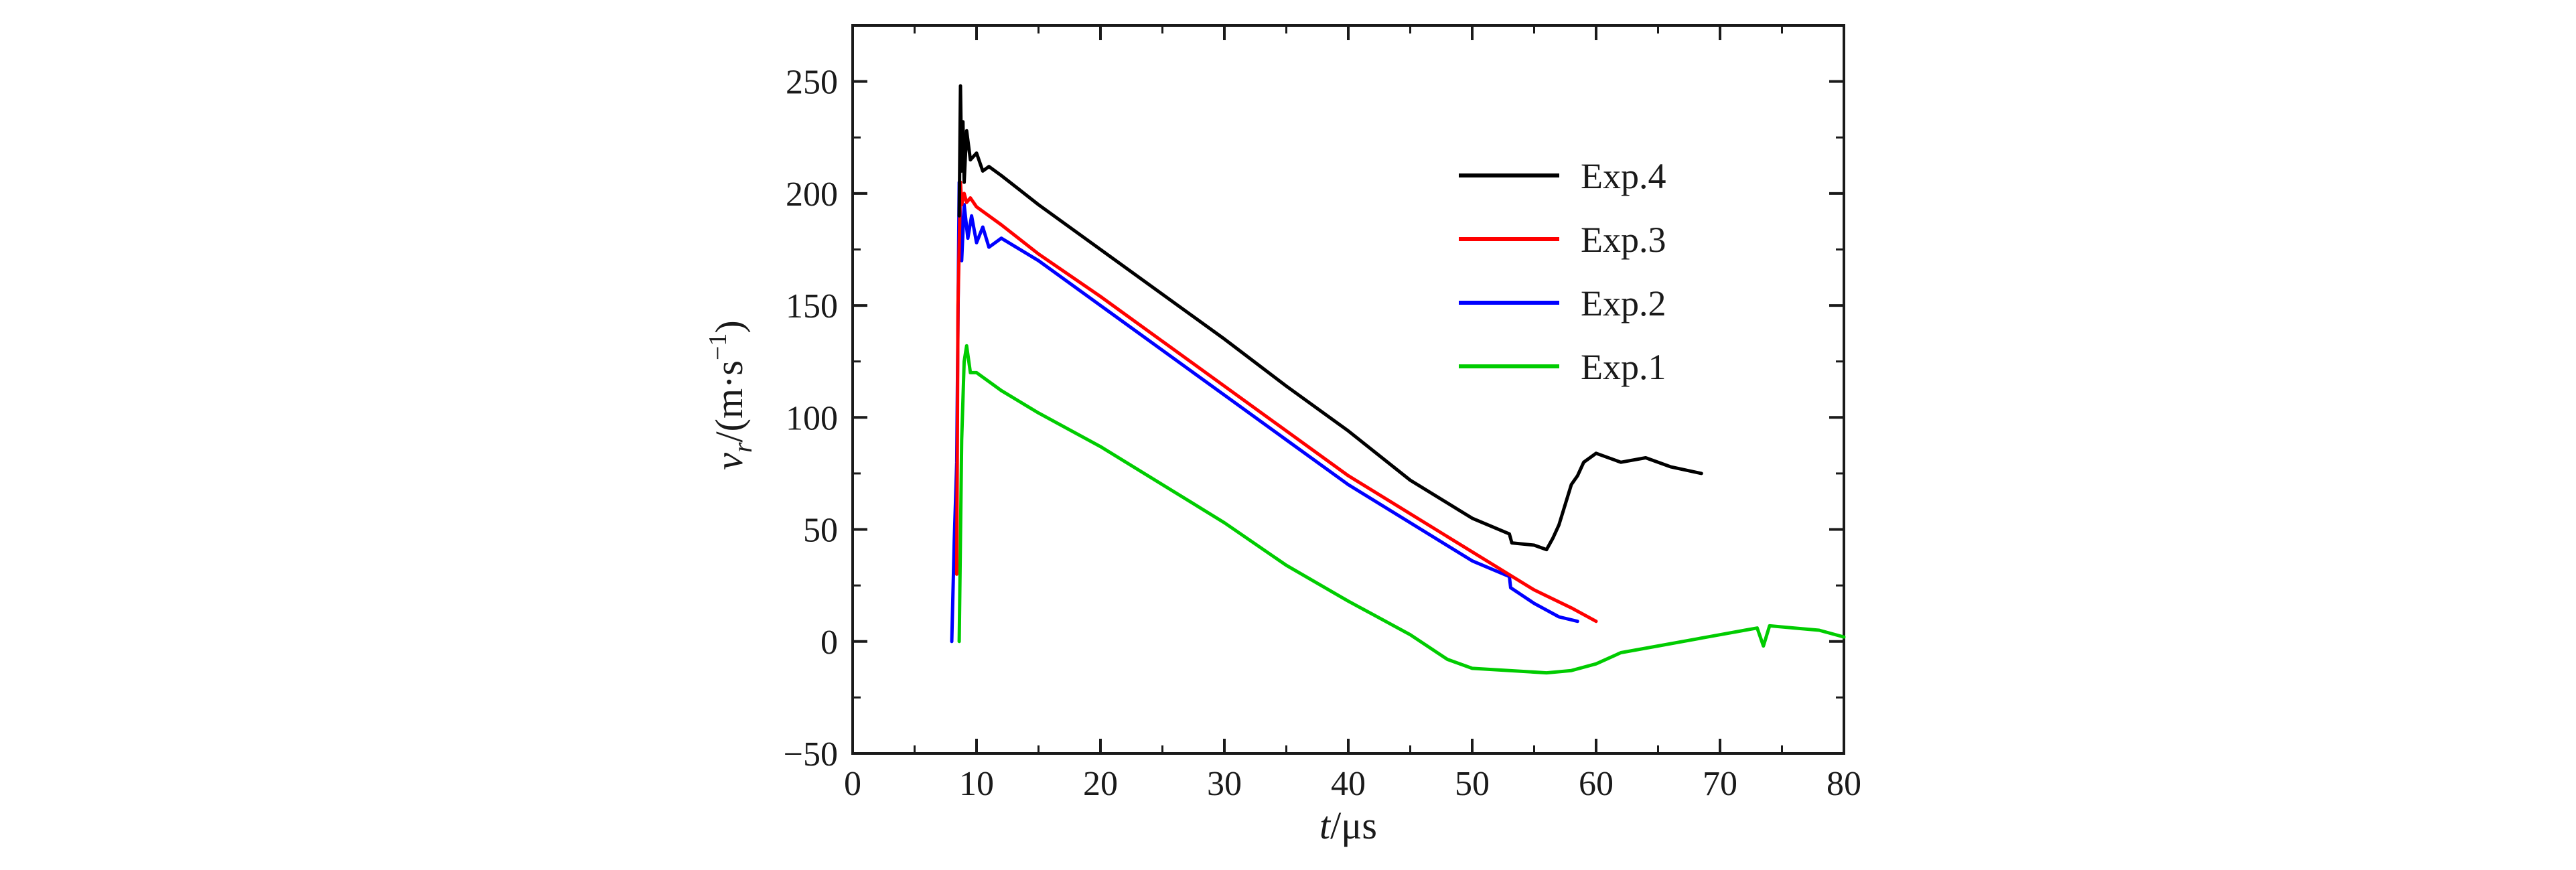 The image size is (2576, 870). I want to click on y-tick-label: 50, so click(820, 531).